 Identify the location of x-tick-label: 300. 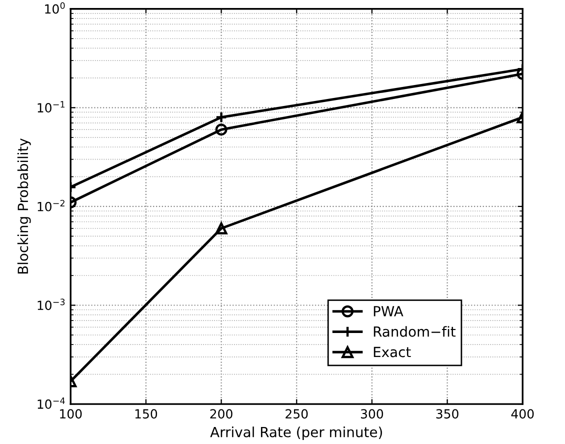
(372, 414).